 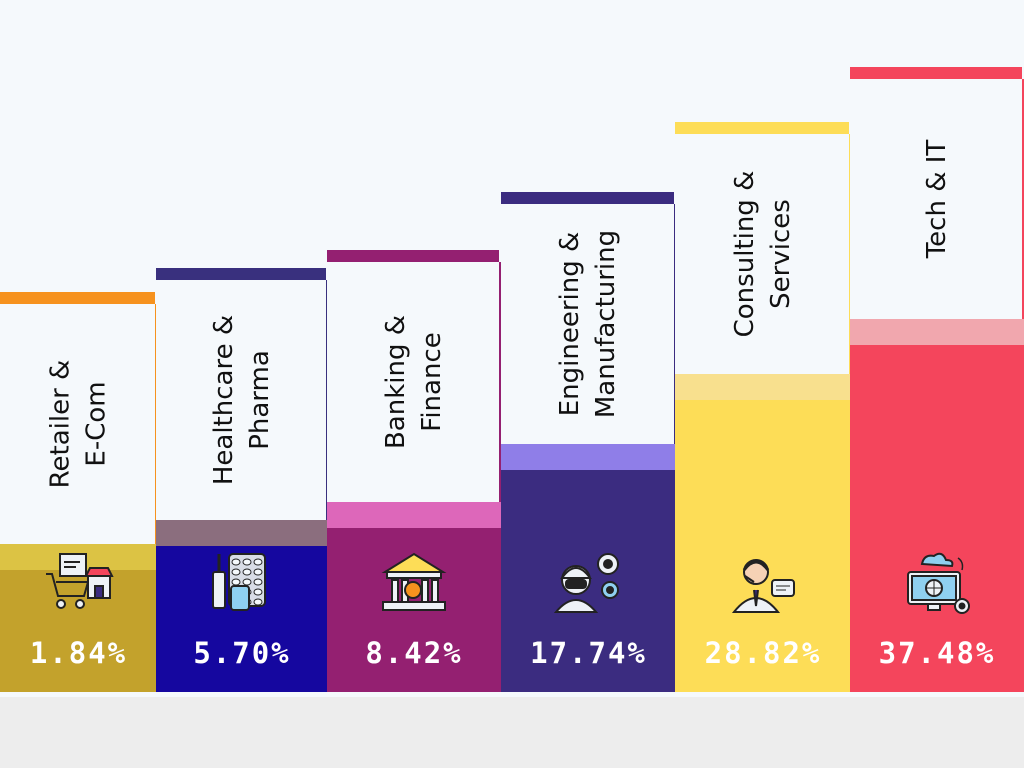 I want to click on computer-cloud-icon, so click(x=938, y=583).